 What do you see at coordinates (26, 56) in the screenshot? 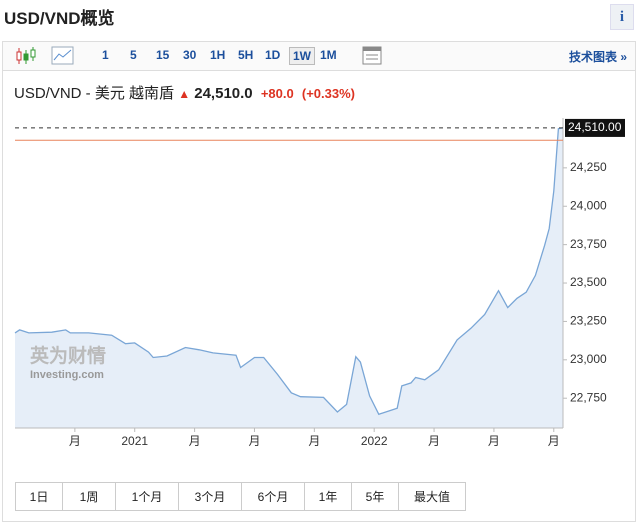
I see `candle-icon` at bounding box center [26, 56].